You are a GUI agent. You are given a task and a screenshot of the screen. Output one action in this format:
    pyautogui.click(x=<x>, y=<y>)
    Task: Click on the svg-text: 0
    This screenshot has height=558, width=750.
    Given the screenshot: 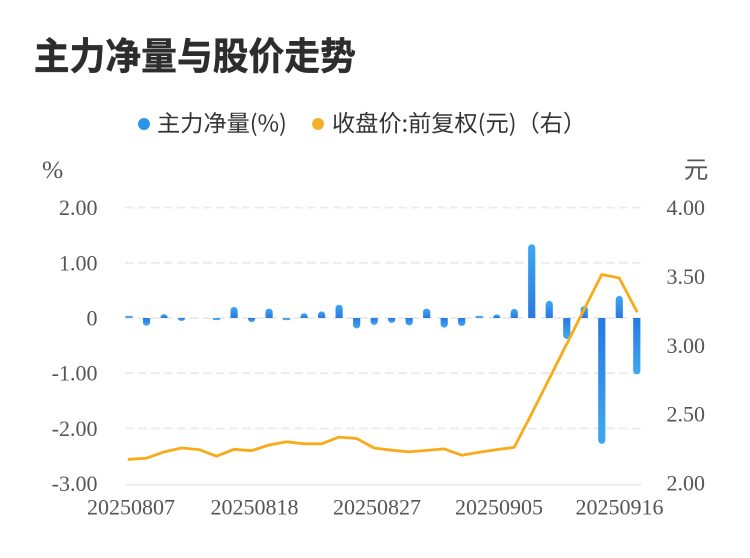 What is the action you would take?
    pyautogui.click(x=92, y=318)
    